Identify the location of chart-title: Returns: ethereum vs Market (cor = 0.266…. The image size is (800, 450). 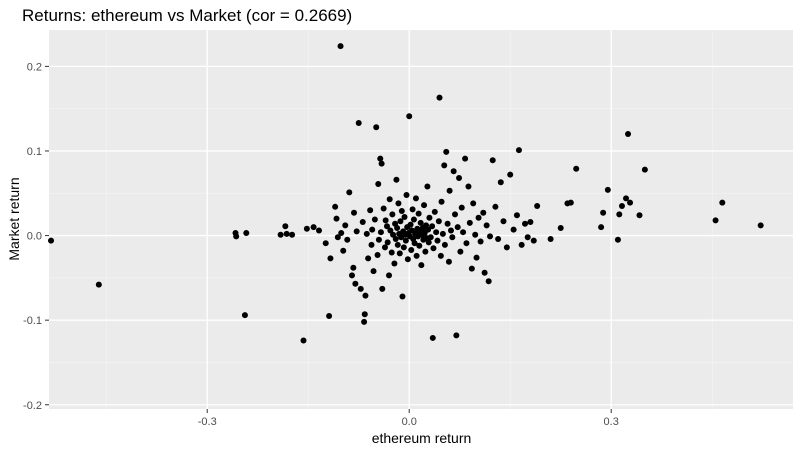
(187, 15).